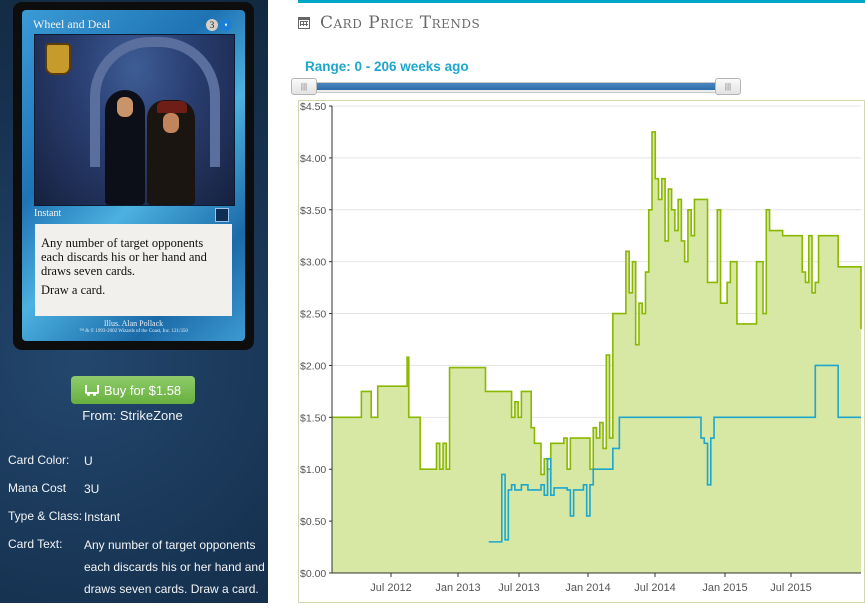 This screenshot has width=865, height=609. What do you see at coordinates (138, 462) in the screenshot?
I see `detail-row: Card Color: U` at bounding box center [138, 462].